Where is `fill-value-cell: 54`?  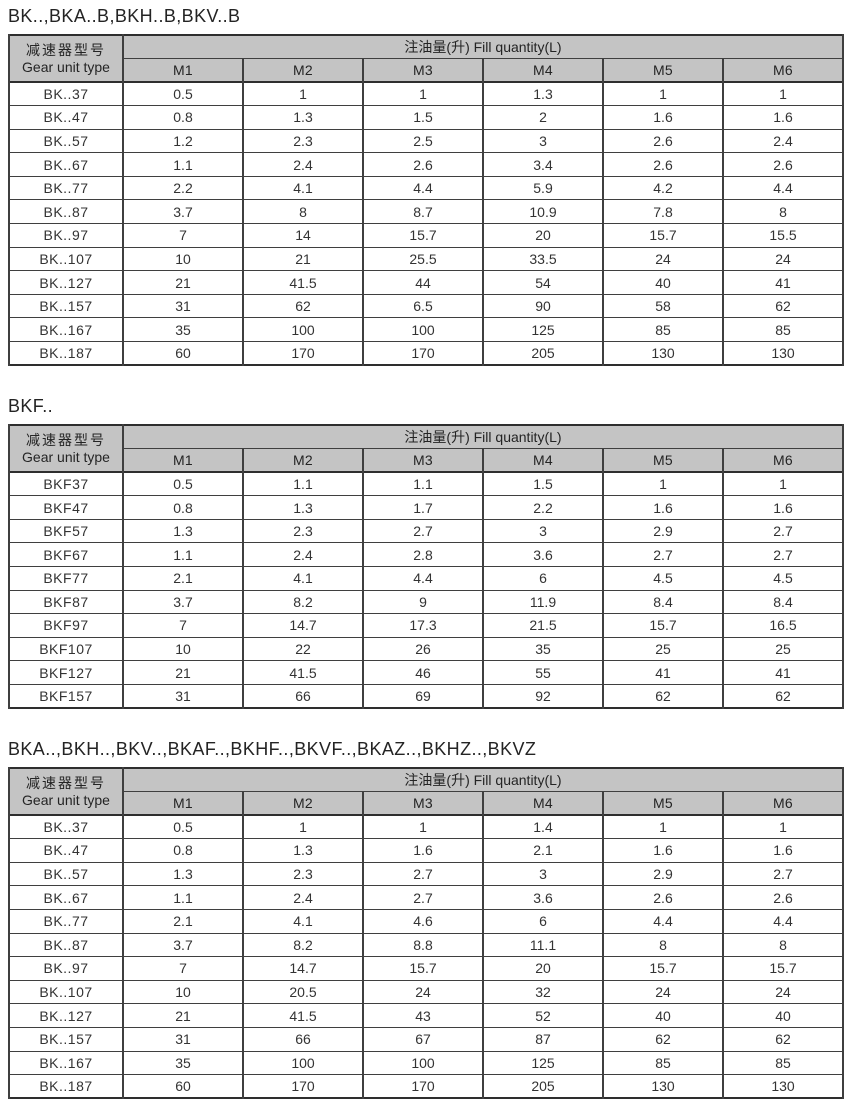
fill-value-cell: 54 is located at coordinates (543, 282).